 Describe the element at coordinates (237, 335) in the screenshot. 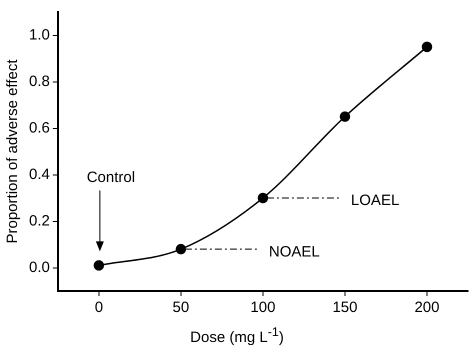

I see `x-axis-title: Dose (mg L$^{-1}$)` at that location.